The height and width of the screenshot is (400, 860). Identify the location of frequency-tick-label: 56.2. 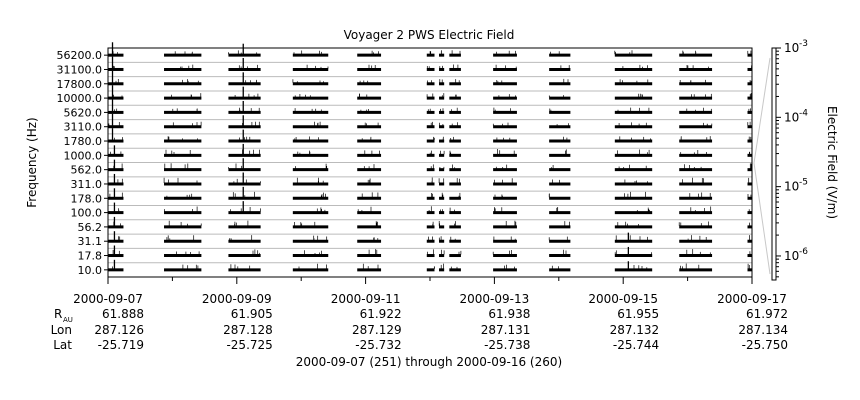
(90, 227).